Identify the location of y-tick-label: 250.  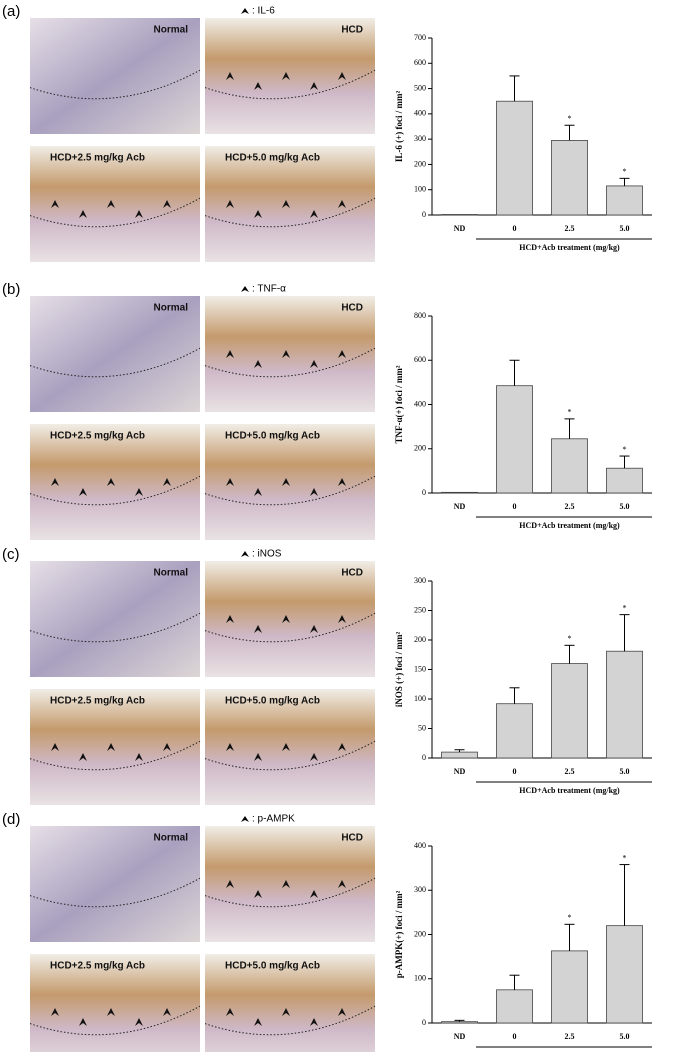
(420, 609).